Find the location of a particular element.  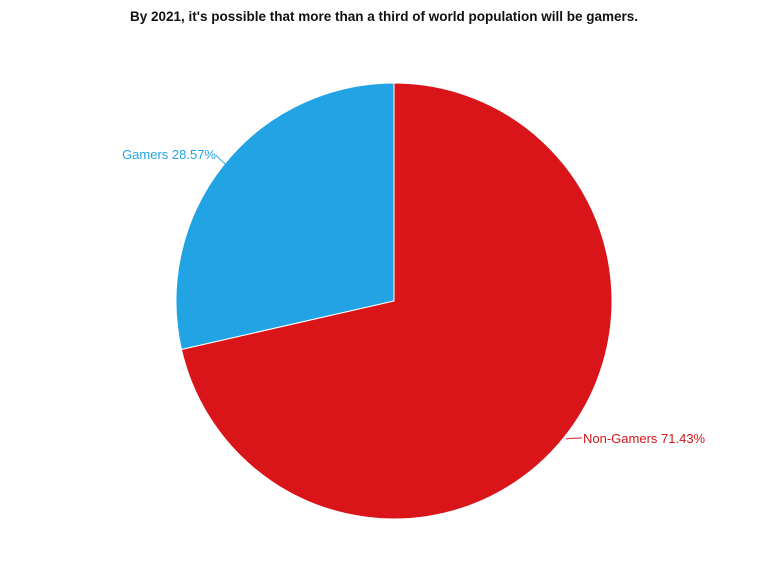

pie-slice-gamers is located at coordinates (285, 216).